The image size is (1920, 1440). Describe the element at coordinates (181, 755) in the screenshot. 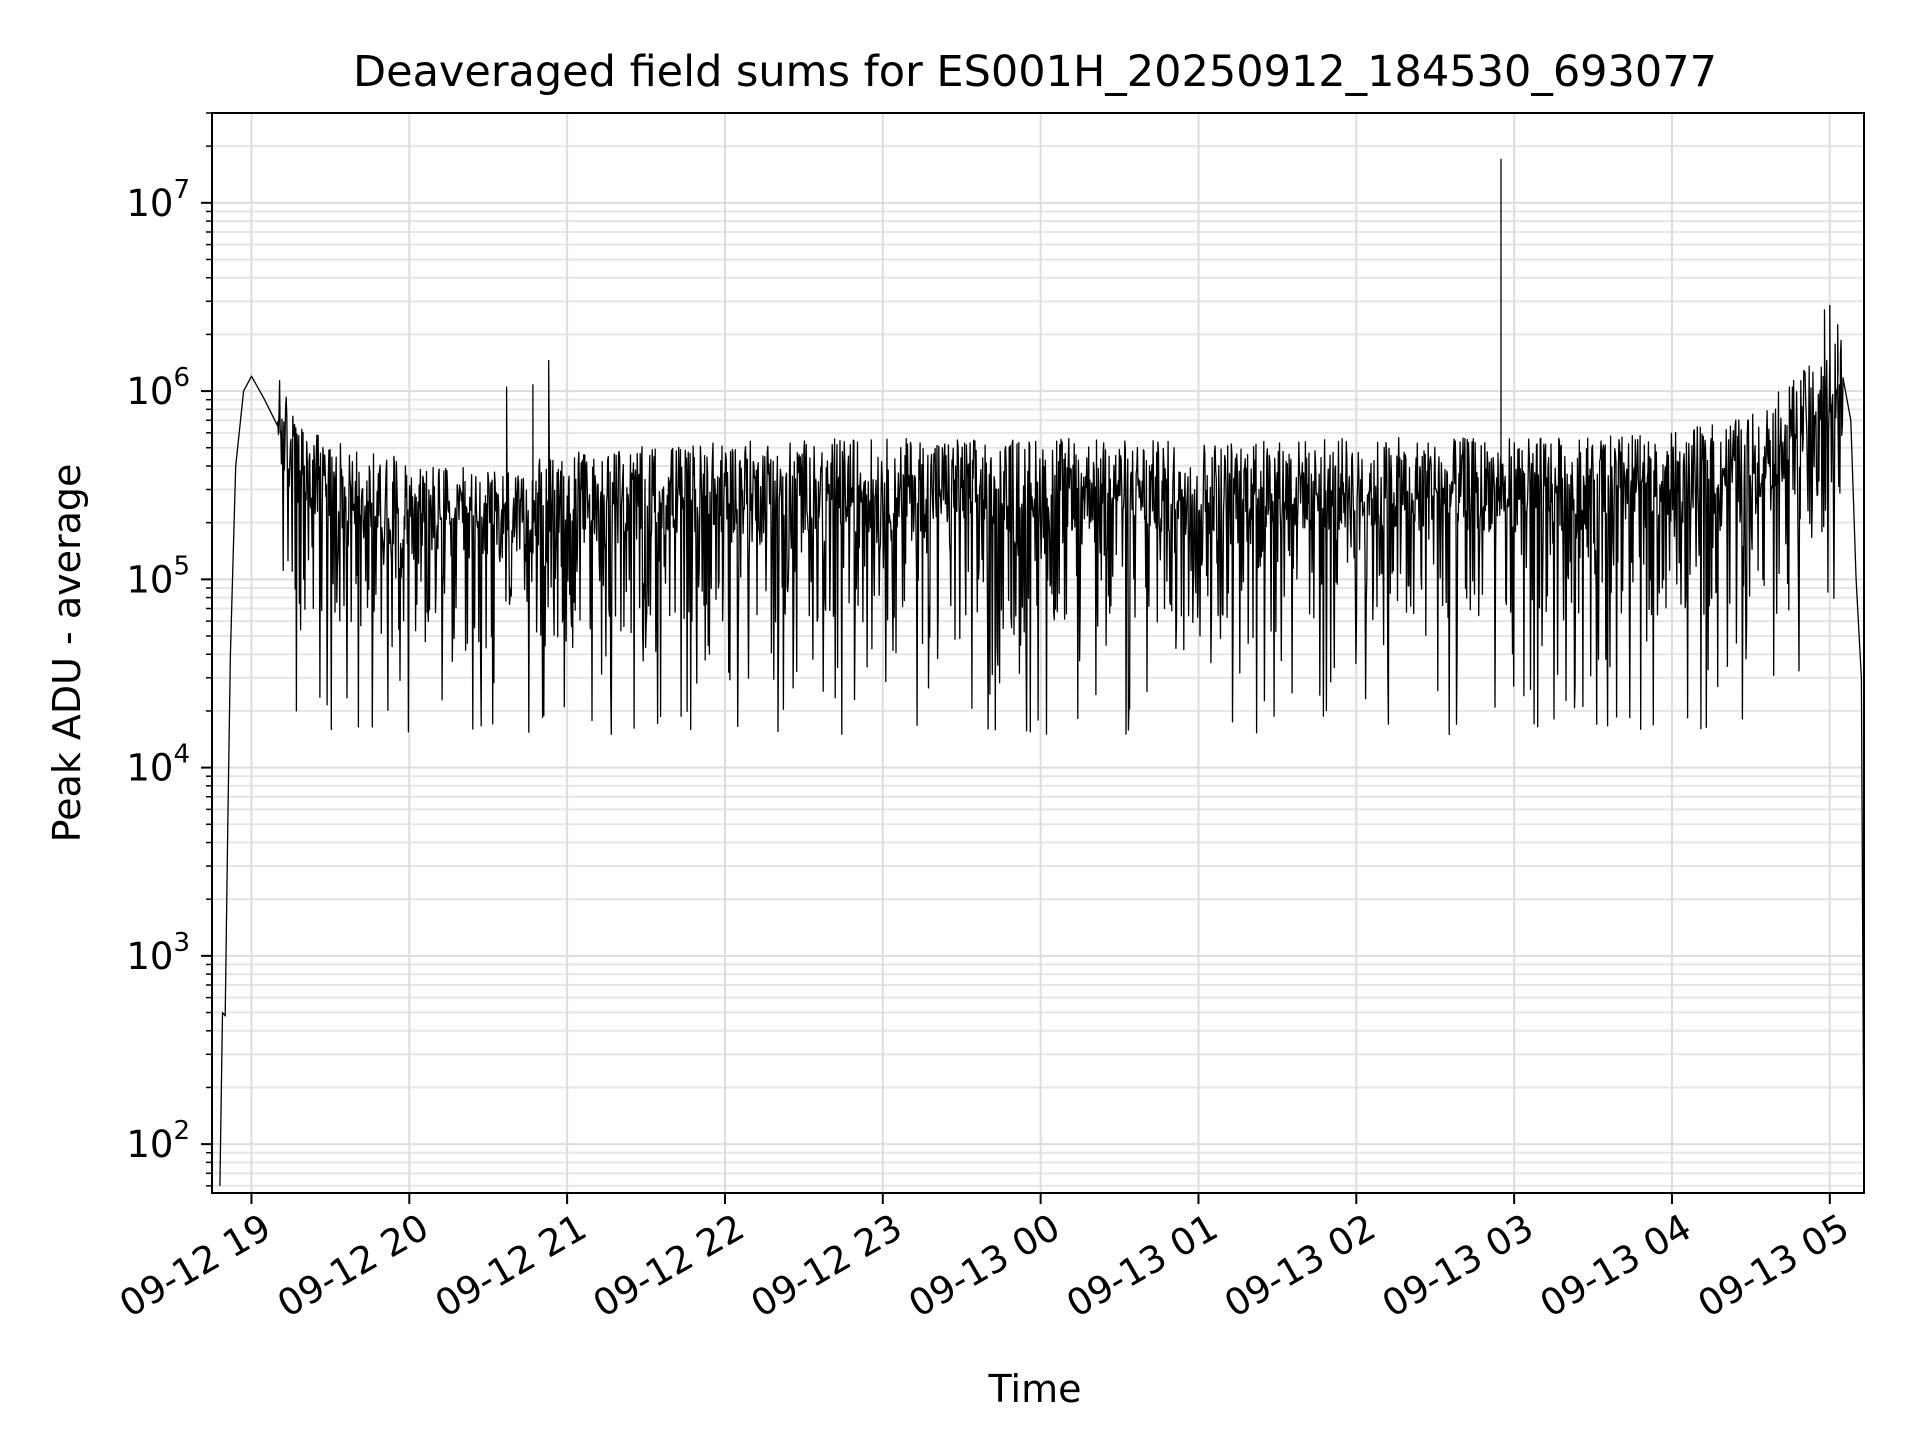

I see `y-tick-label-exponent: 4` at that location.